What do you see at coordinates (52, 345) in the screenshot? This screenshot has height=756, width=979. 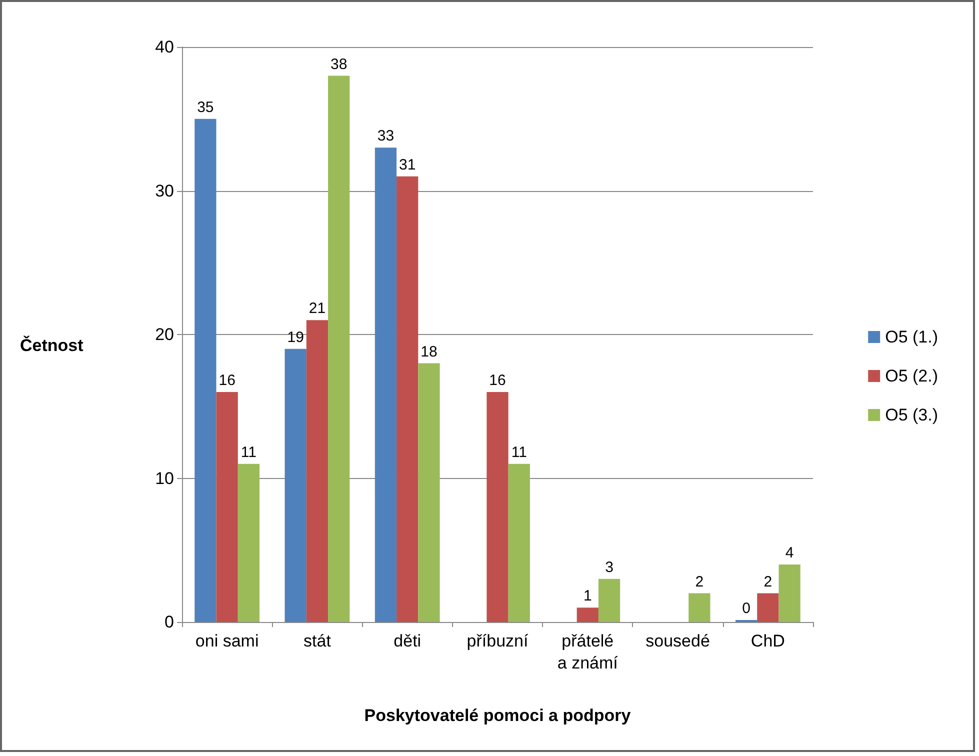 I see `y-axis-title: Četnost` at bounding box center [52, 345].